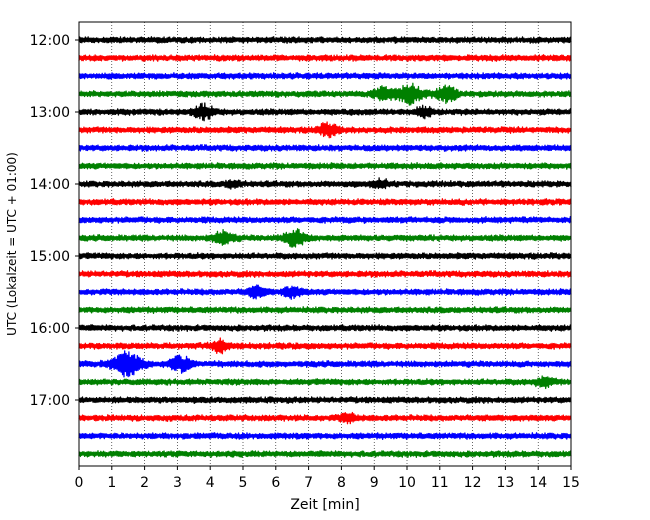  What do you see at coordinates (111, 483) in the screenshot?
I see `x-tick-label: 1` at bounding box center [111, 483].